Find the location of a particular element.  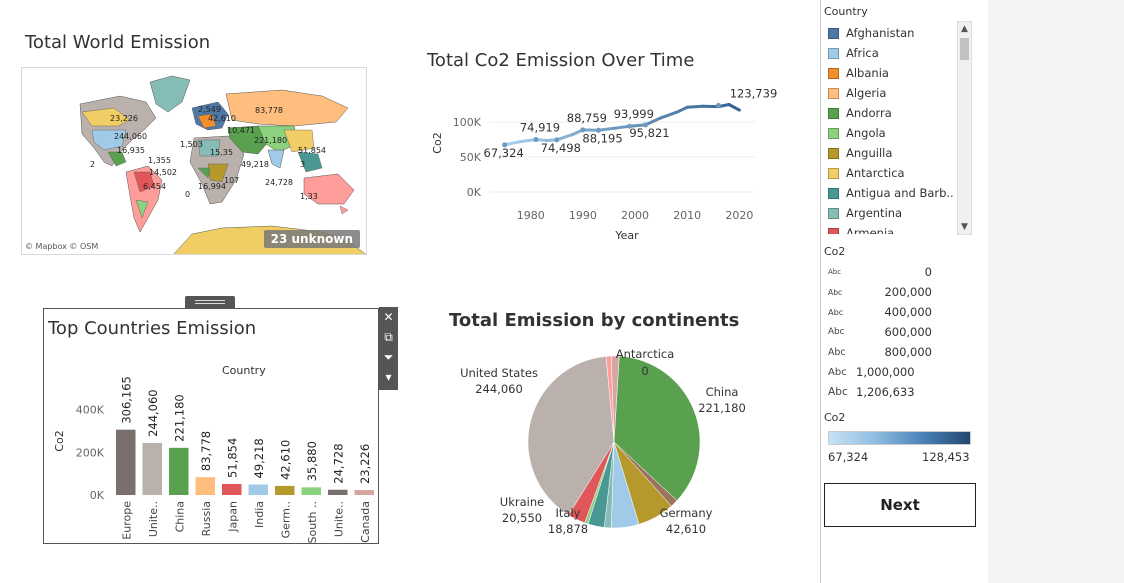

legend-item: Anguilla is located at coordinates (892, 153).